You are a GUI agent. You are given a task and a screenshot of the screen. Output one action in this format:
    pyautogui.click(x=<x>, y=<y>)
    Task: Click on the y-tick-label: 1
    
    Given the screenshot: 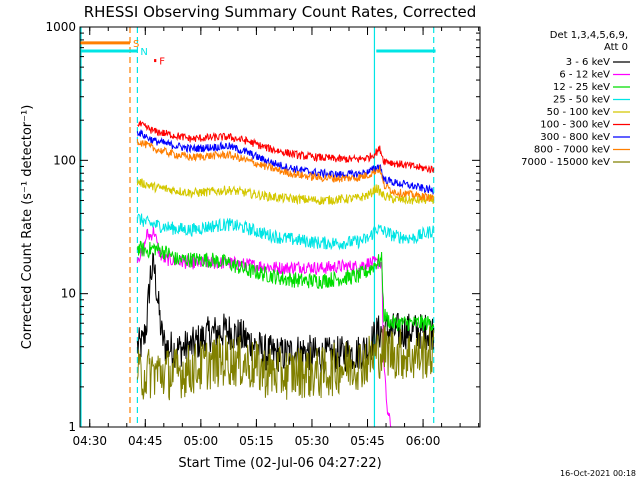 What is the action you would take?
    pyautogui.click(x=72, y=427)
    